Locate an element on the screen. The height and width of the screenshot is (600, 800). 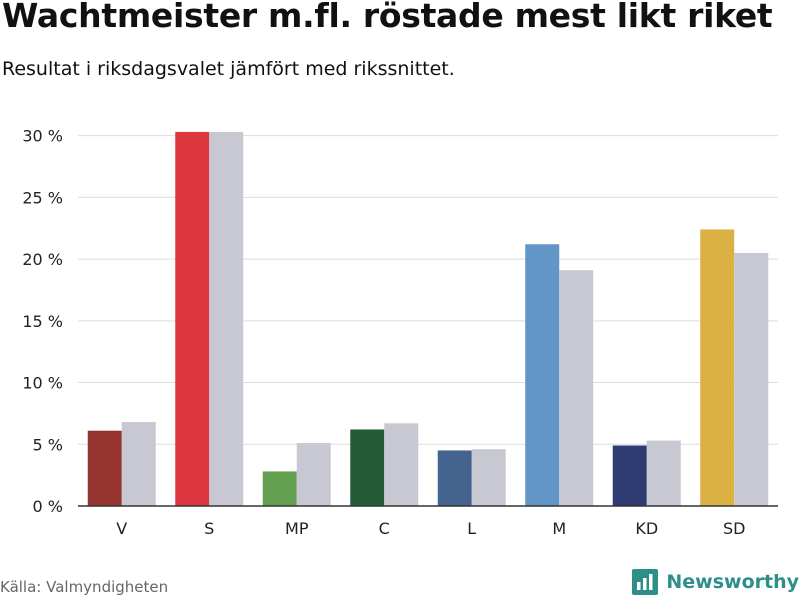
y-tick-label: 5 % is located at coordinates (48, 444).